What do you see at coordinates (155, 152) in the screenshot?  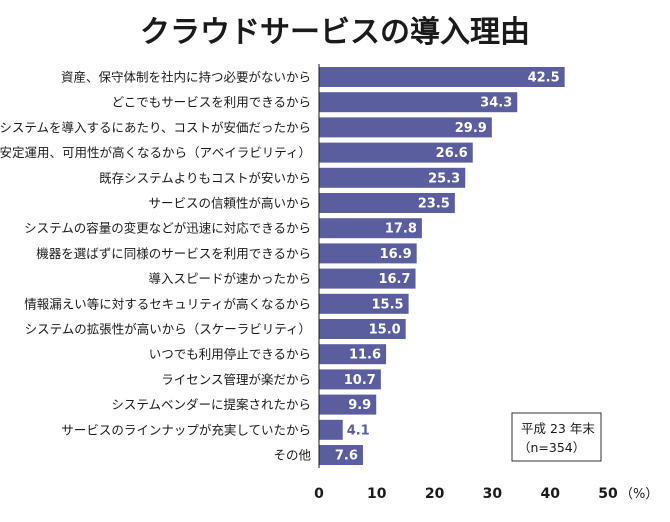 I see `category-label: 安定運用、可用性が高くなるから（アベイラビリティ）` at bounding box center [155, 152].